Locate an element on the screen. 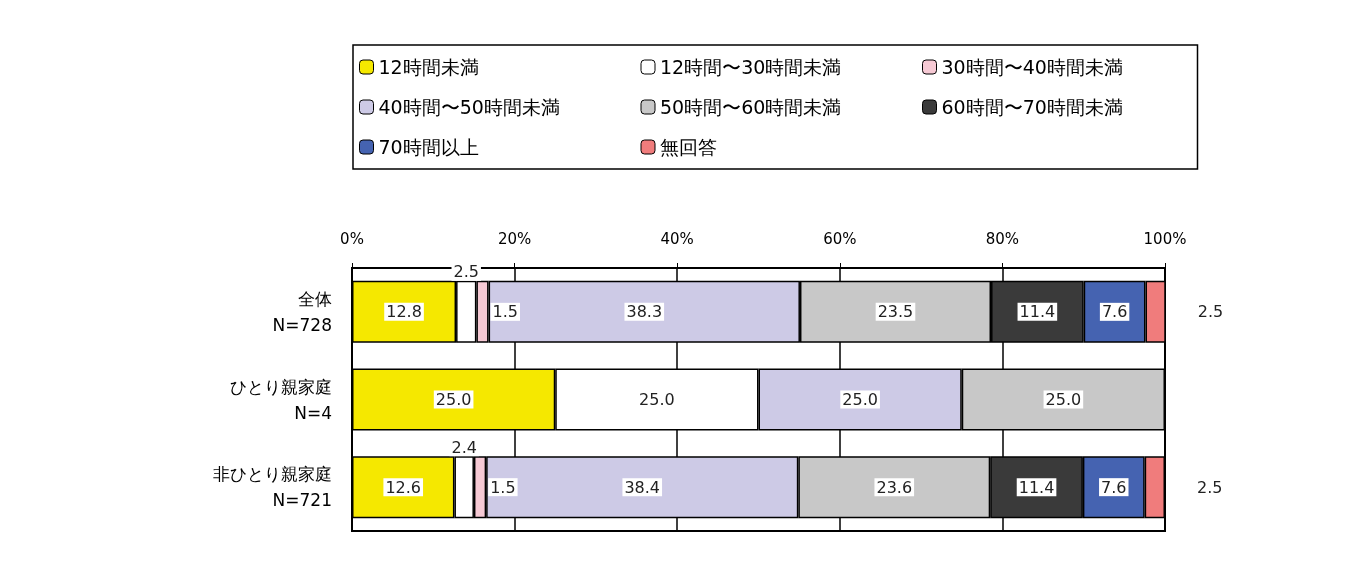  data-label: 12.6 is located at coordinates (403, 487).